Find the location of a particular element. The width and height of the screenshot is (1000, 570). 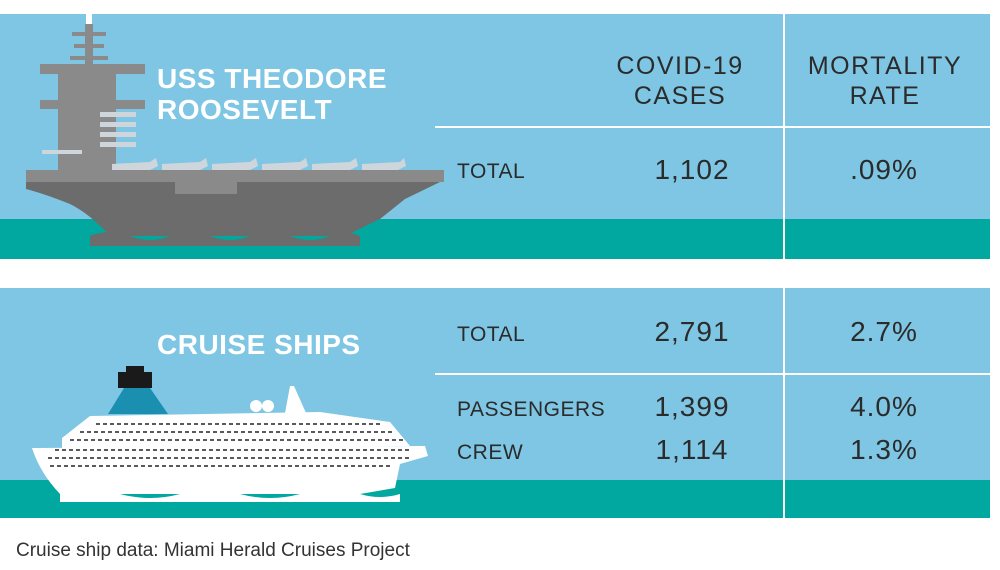

rate-value: 4.0% is located at coordinates (884, 406).